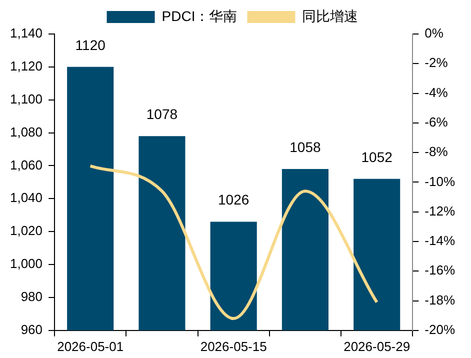 The height and width of the screenshot is (358, 471). What do you see at coordinates (330, 16) in the screenshot?
I see `legend-label: 同比增速` at bounding box center [330, 16].